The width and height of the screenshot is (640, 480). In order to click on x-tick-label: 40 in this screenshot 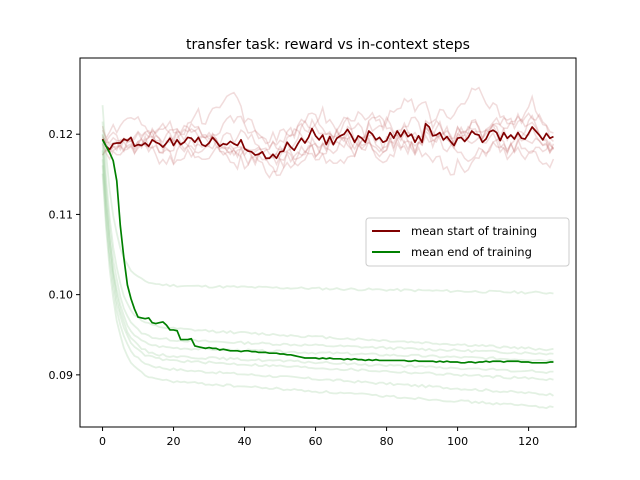, I will do `click(245, 441)`.